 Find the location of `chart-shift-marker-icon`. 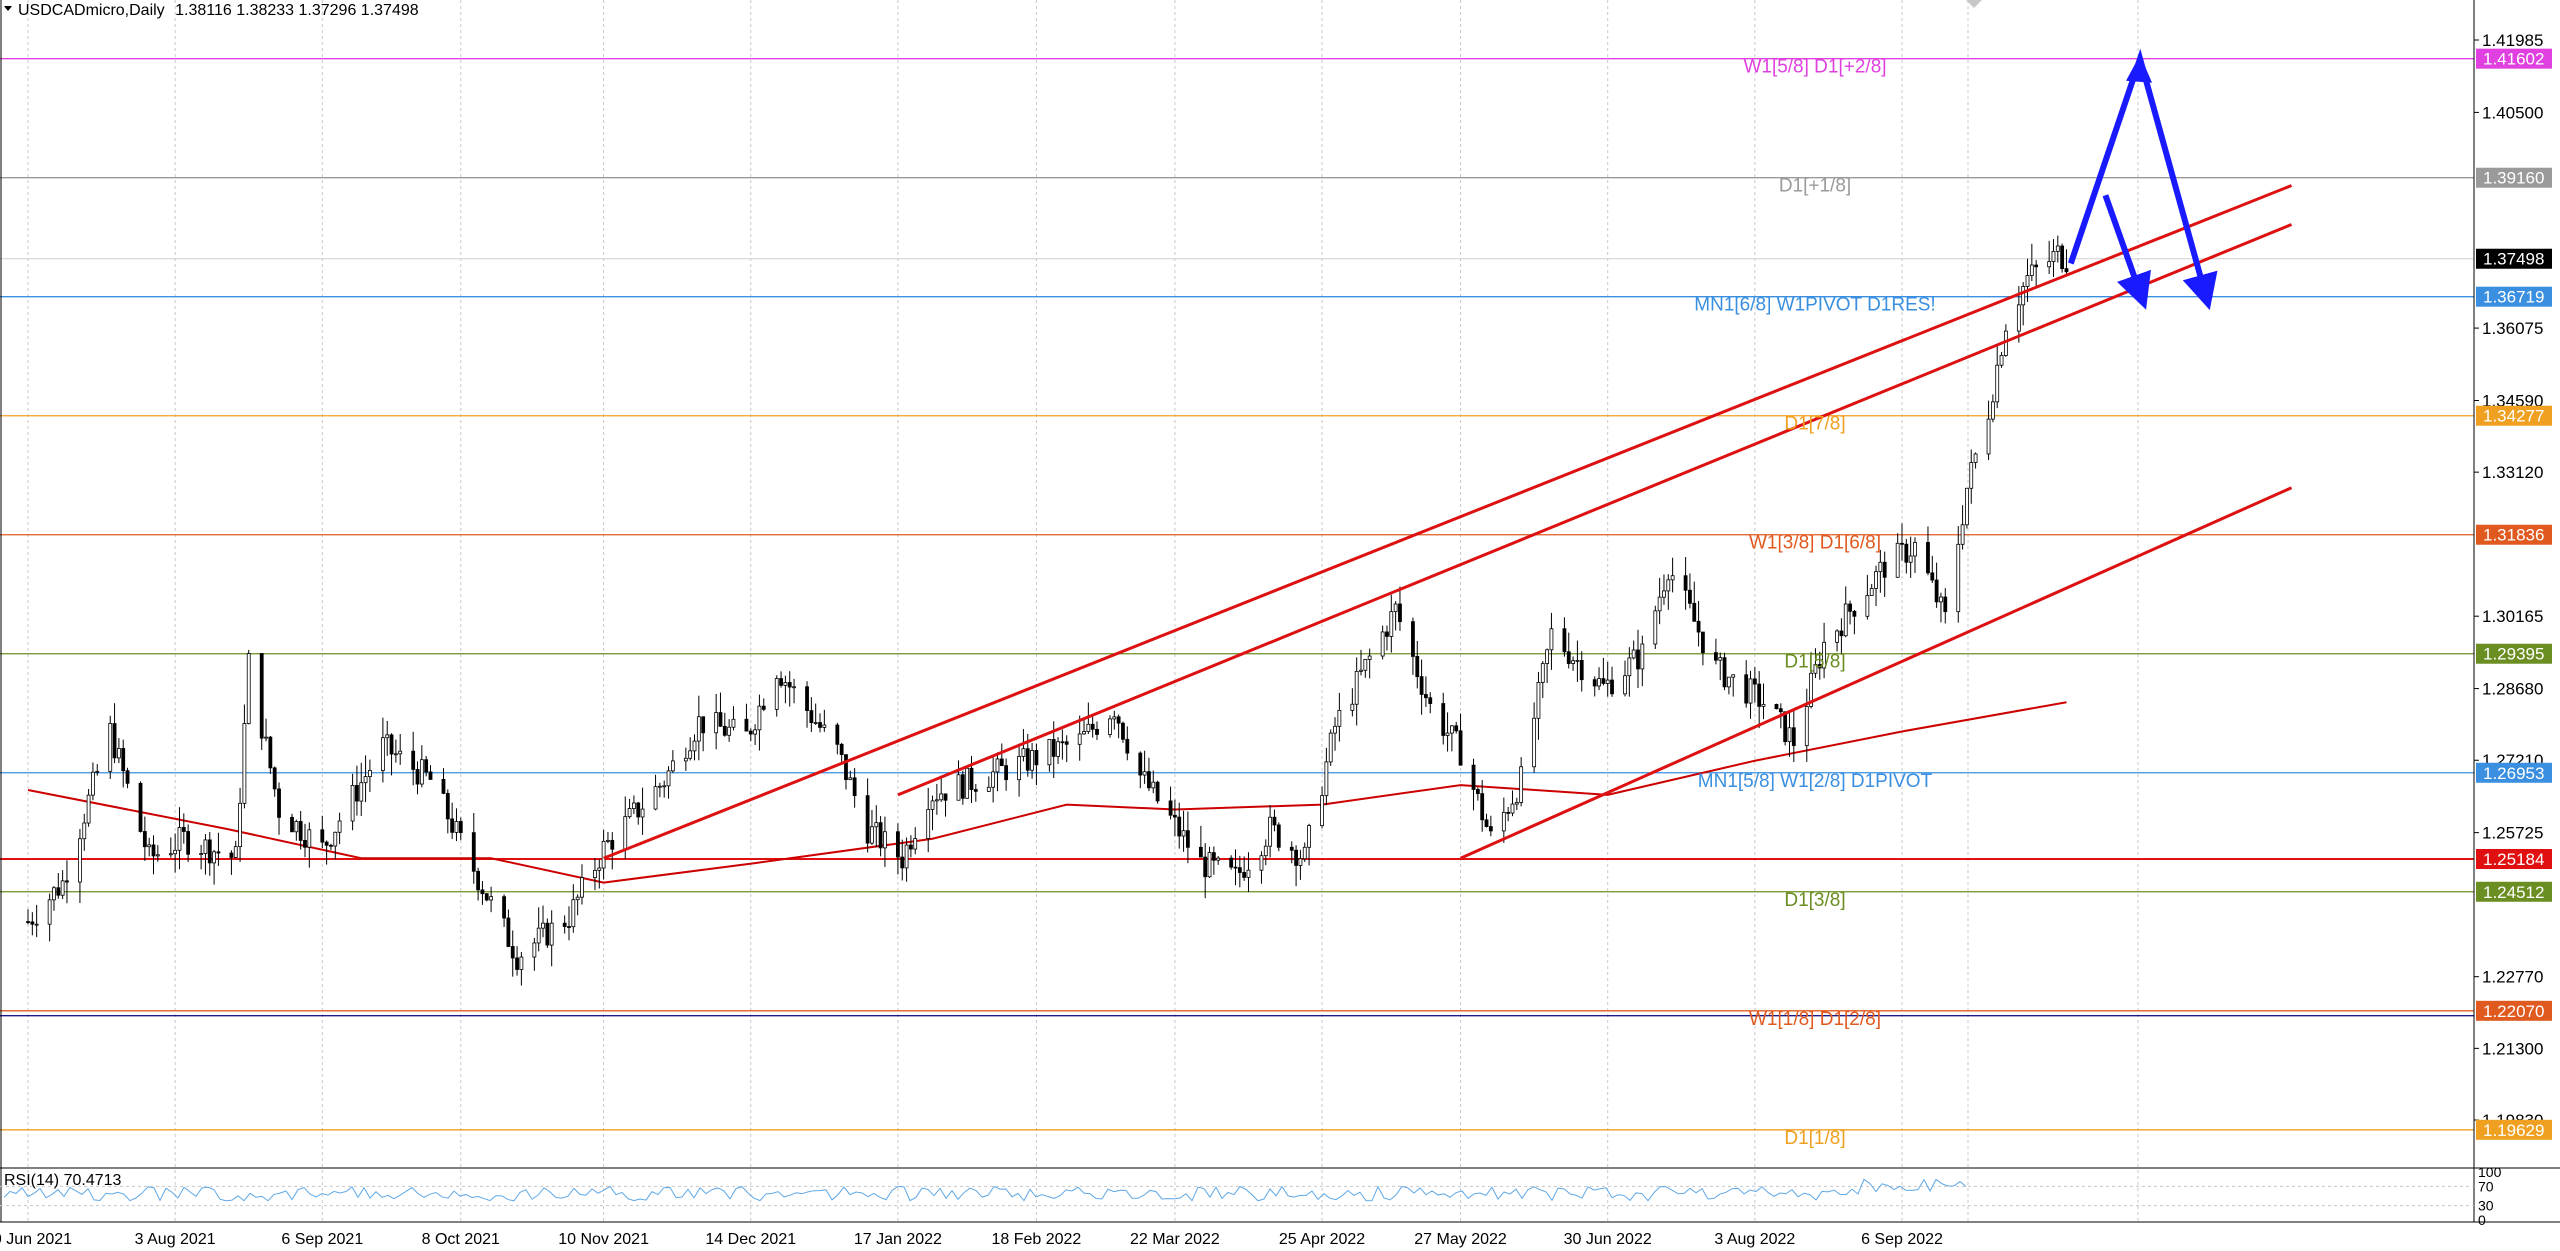

chart-shift-marker-icon is located at coordinates (1974, 4).